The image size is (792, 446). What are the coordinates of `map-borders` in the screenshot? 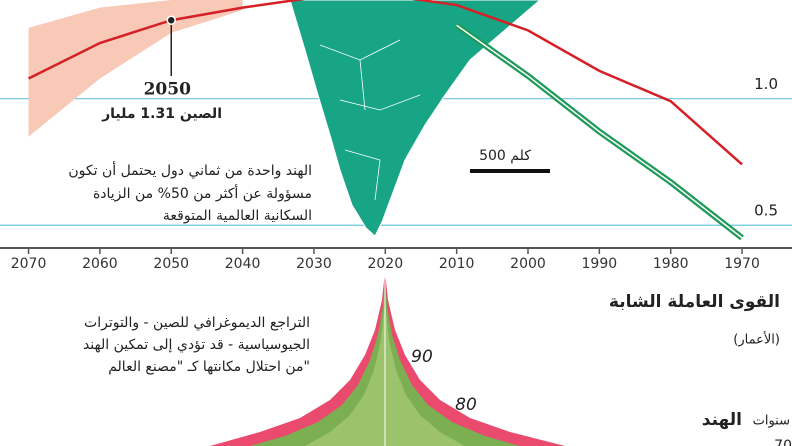 It's located at (370, 120).